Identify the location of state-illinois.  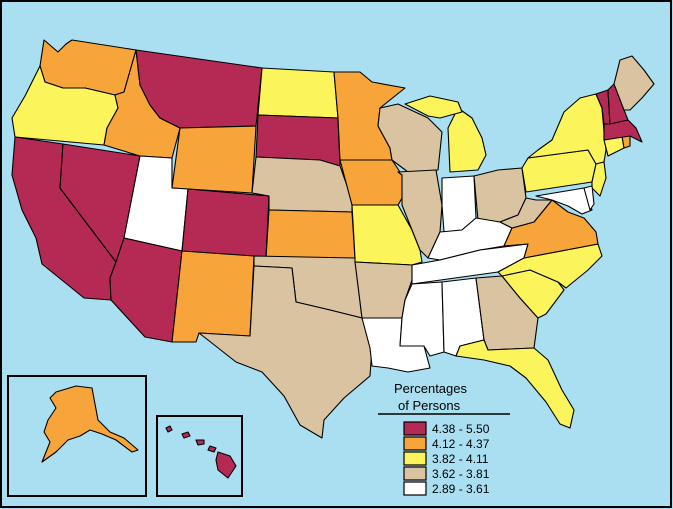
(420, 214).